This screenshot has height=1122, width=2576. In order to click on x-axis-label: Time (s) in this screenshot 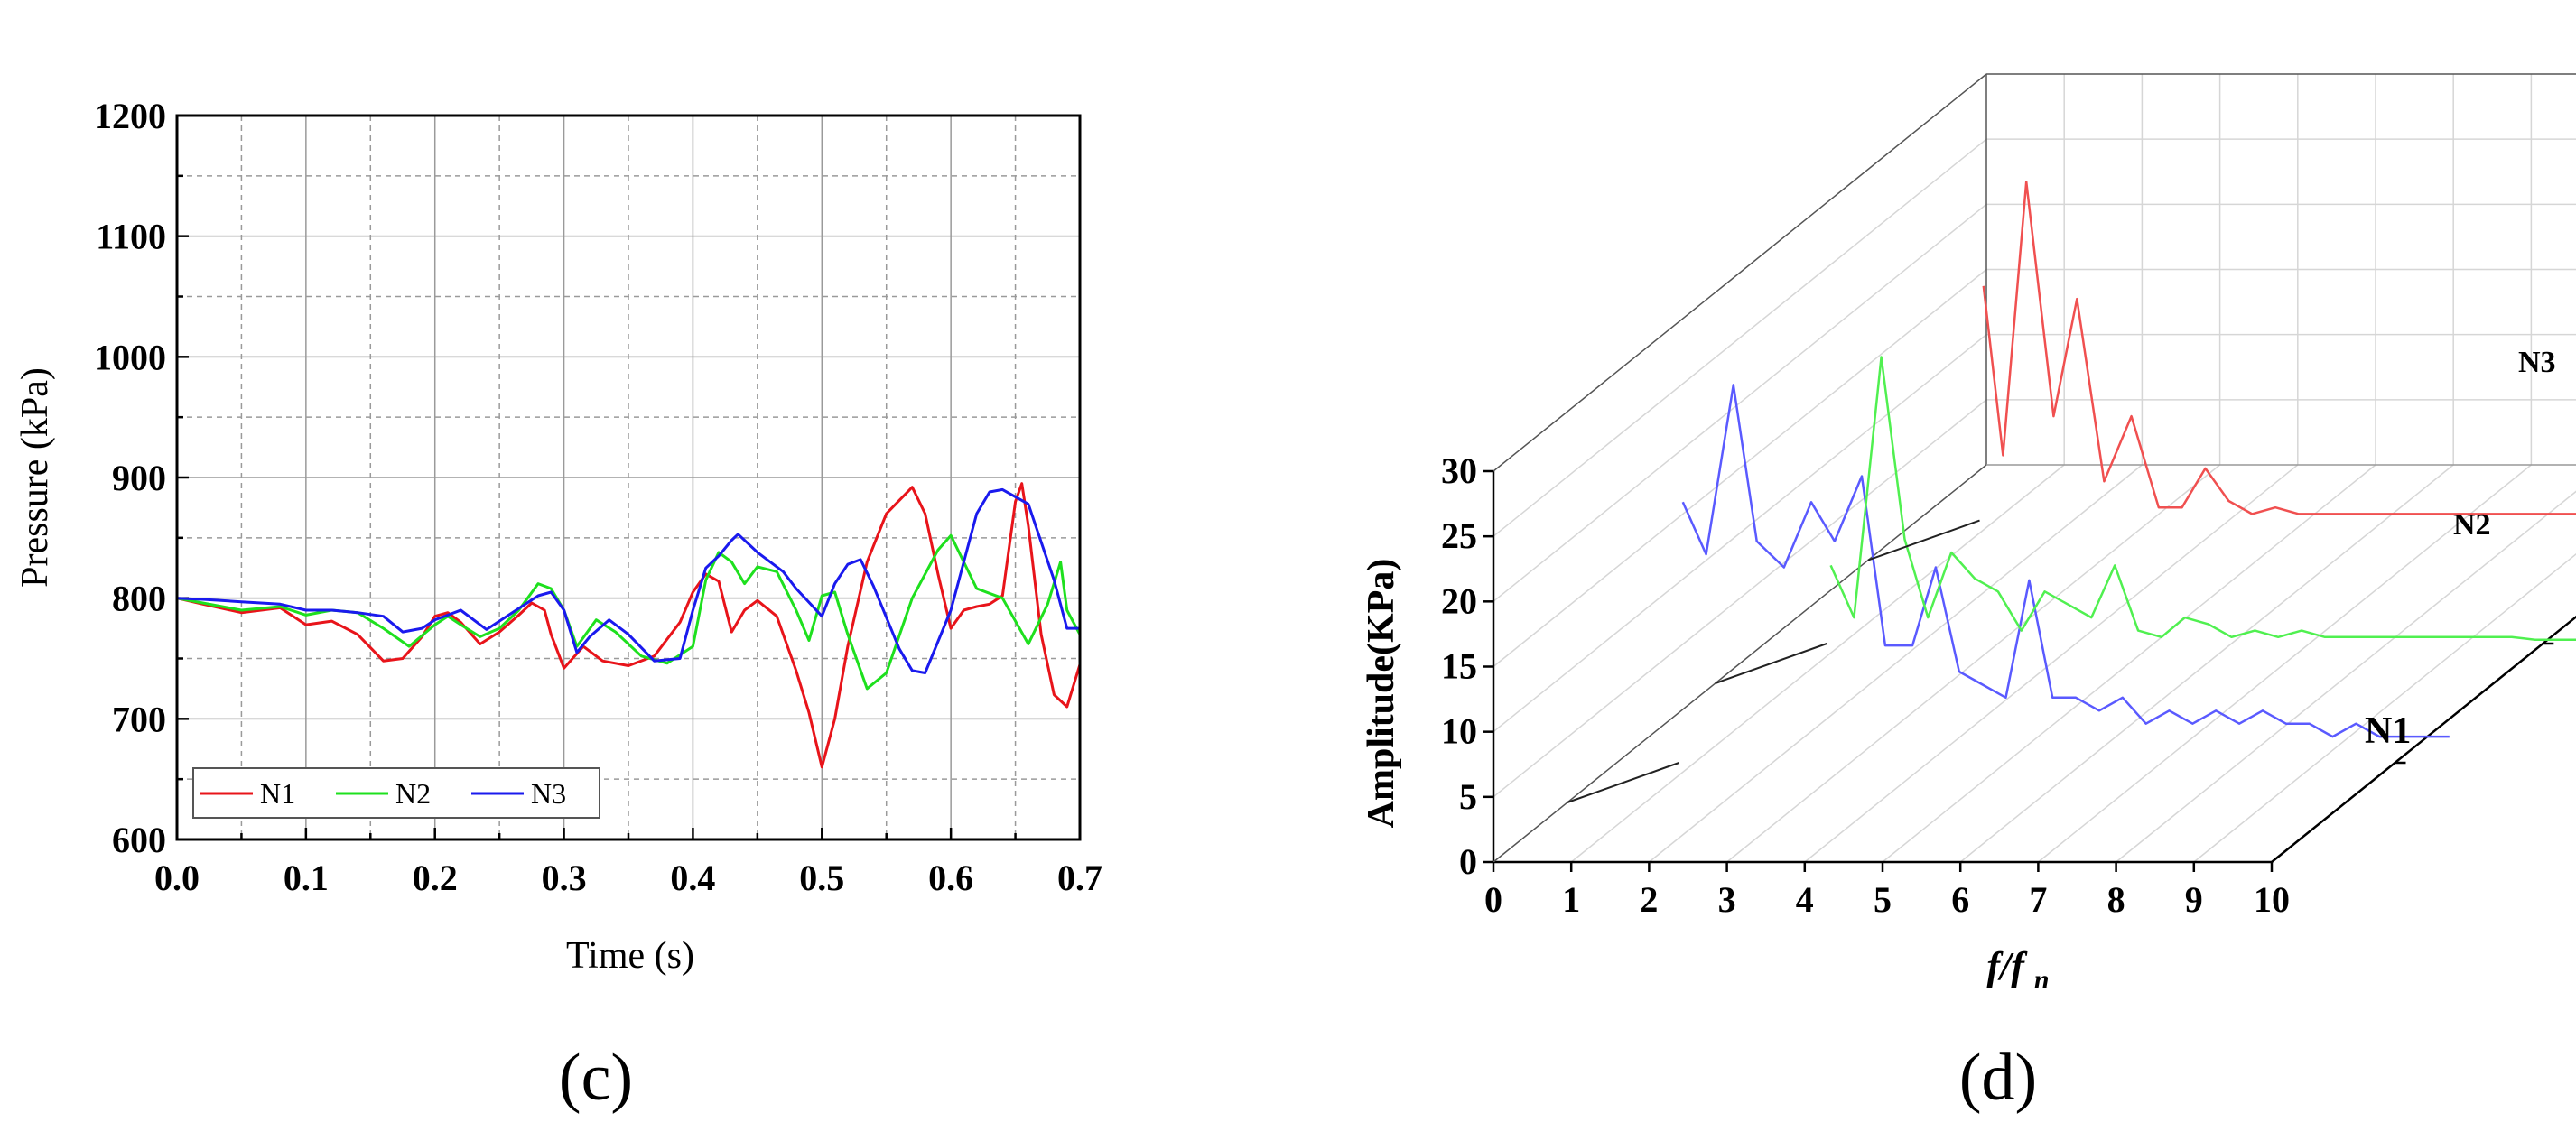, I will do `click(630, 956)`.